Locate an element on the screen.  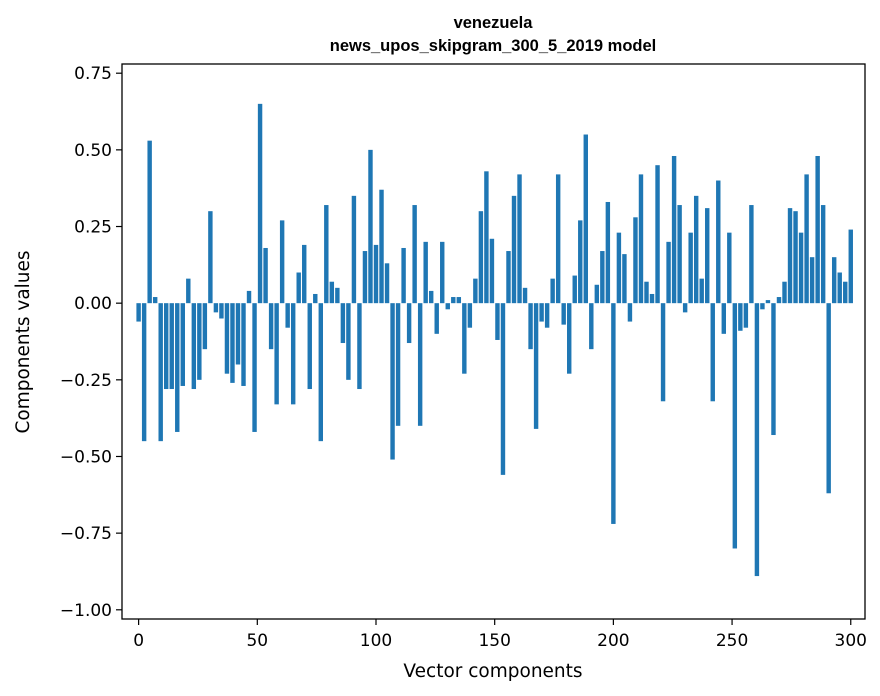
y-tick-label: −0.75 is located at coordinates (86, 534).